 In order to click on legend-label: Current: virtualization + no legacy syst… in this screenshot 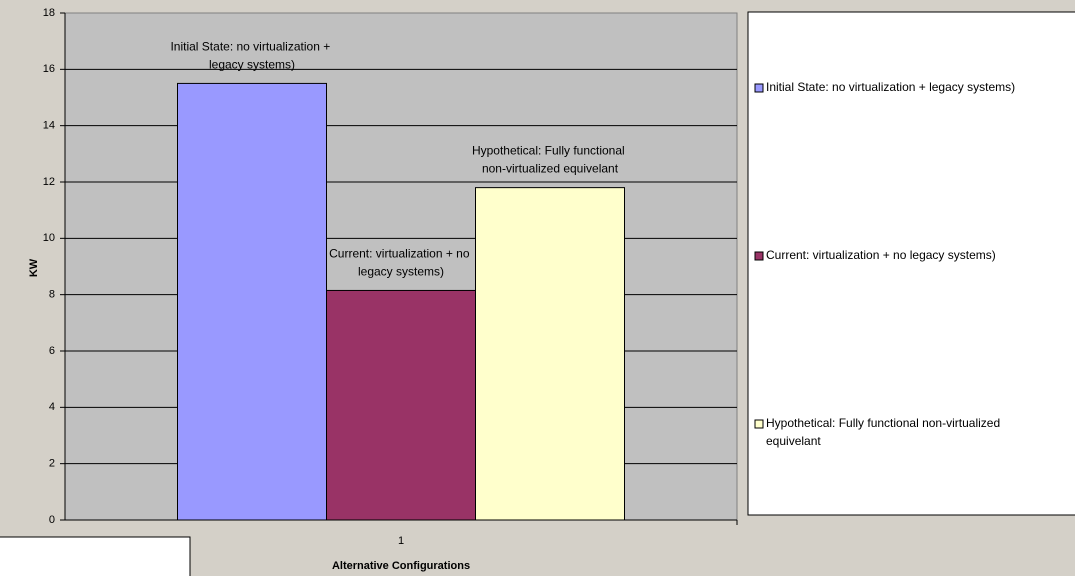, I will do `click(881, 255)`.